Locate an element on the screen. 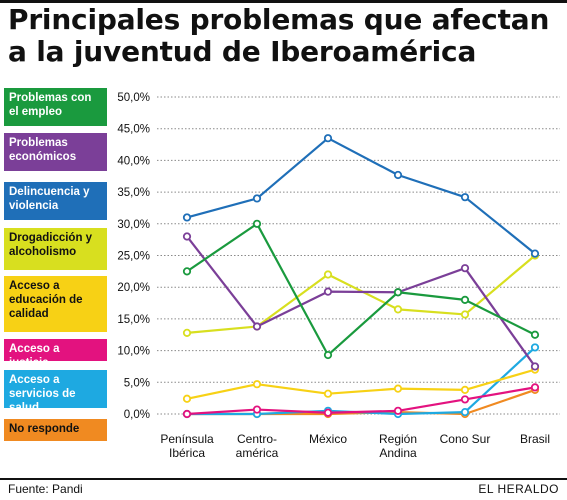  y-tick-label: 5,0% is located at coordinates (137, 383).